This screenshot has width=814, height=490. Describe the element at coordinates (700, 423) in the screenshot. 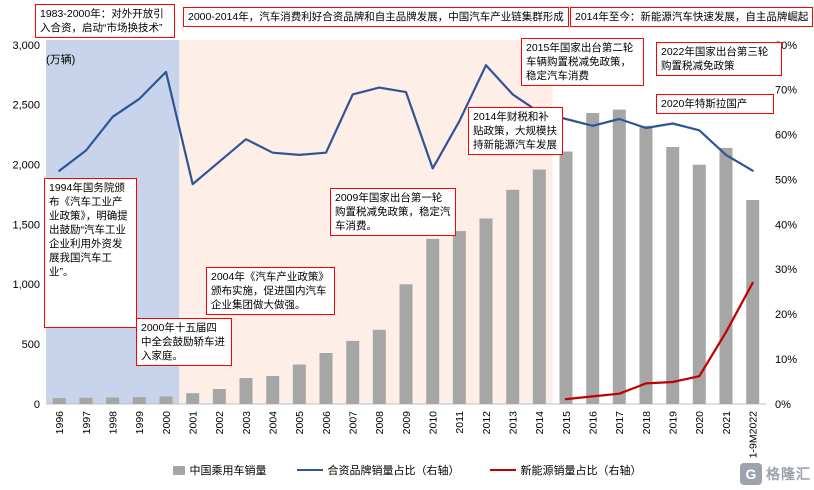

I see `svg-text: 2020` at that location.